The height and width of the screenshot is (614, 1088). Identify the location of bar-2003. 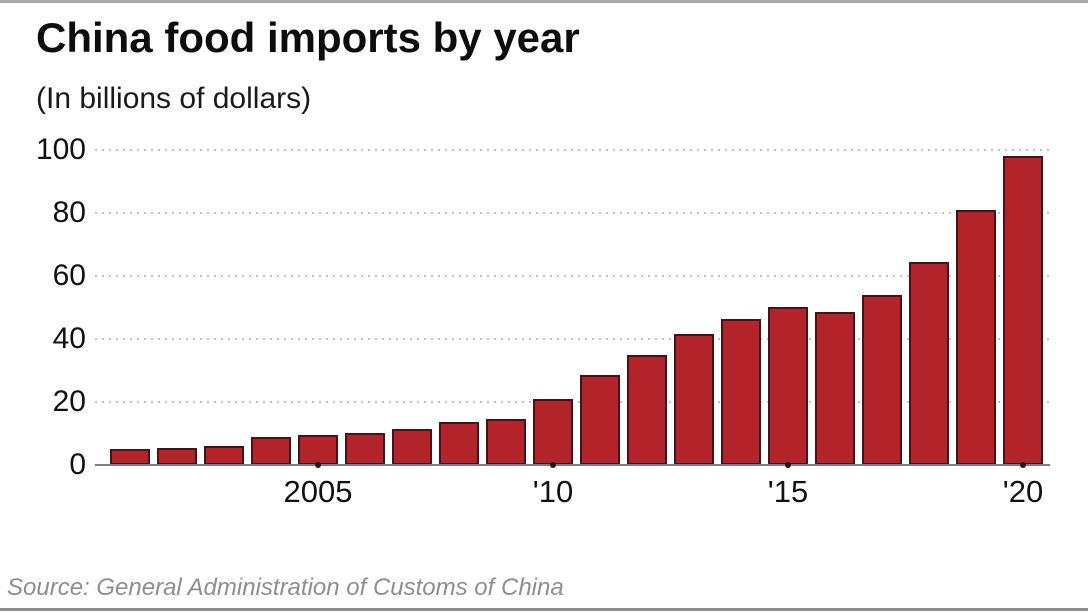
(224, 455).